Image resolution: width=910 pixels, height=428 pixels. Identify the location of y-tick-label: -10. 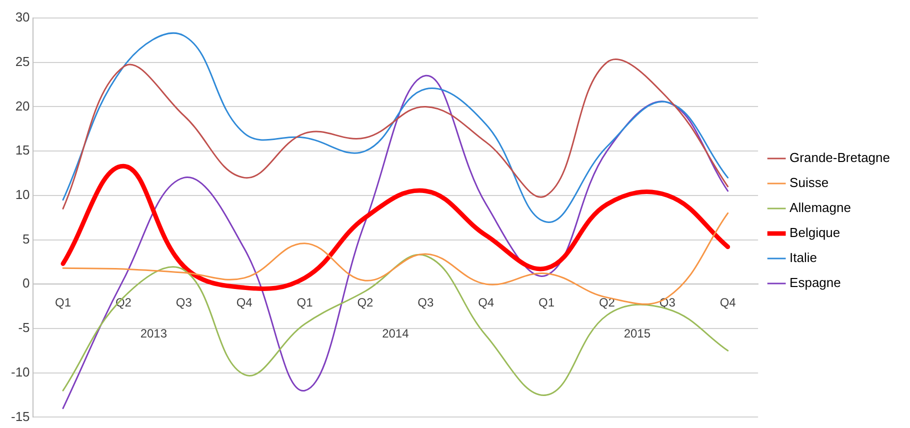
(20, 372).